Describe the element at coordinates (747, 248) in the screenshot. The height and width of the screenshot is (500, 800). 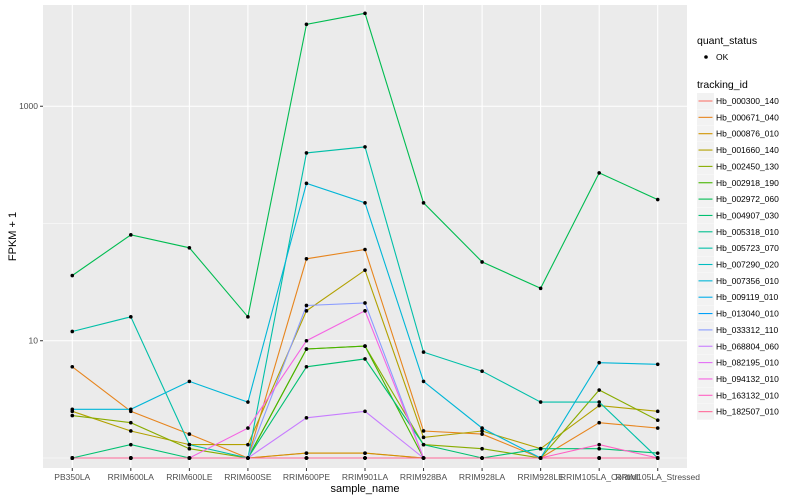
I see `legend-label: Hb_005723_070` at that location.